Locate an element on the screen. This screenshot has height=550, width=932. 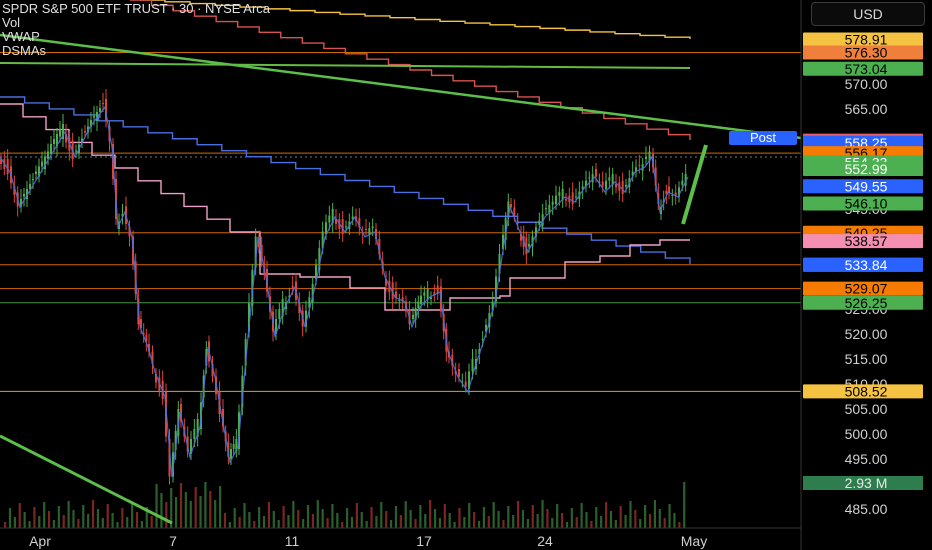
x-tick-label: Apr is located at coordinates (40, 541).